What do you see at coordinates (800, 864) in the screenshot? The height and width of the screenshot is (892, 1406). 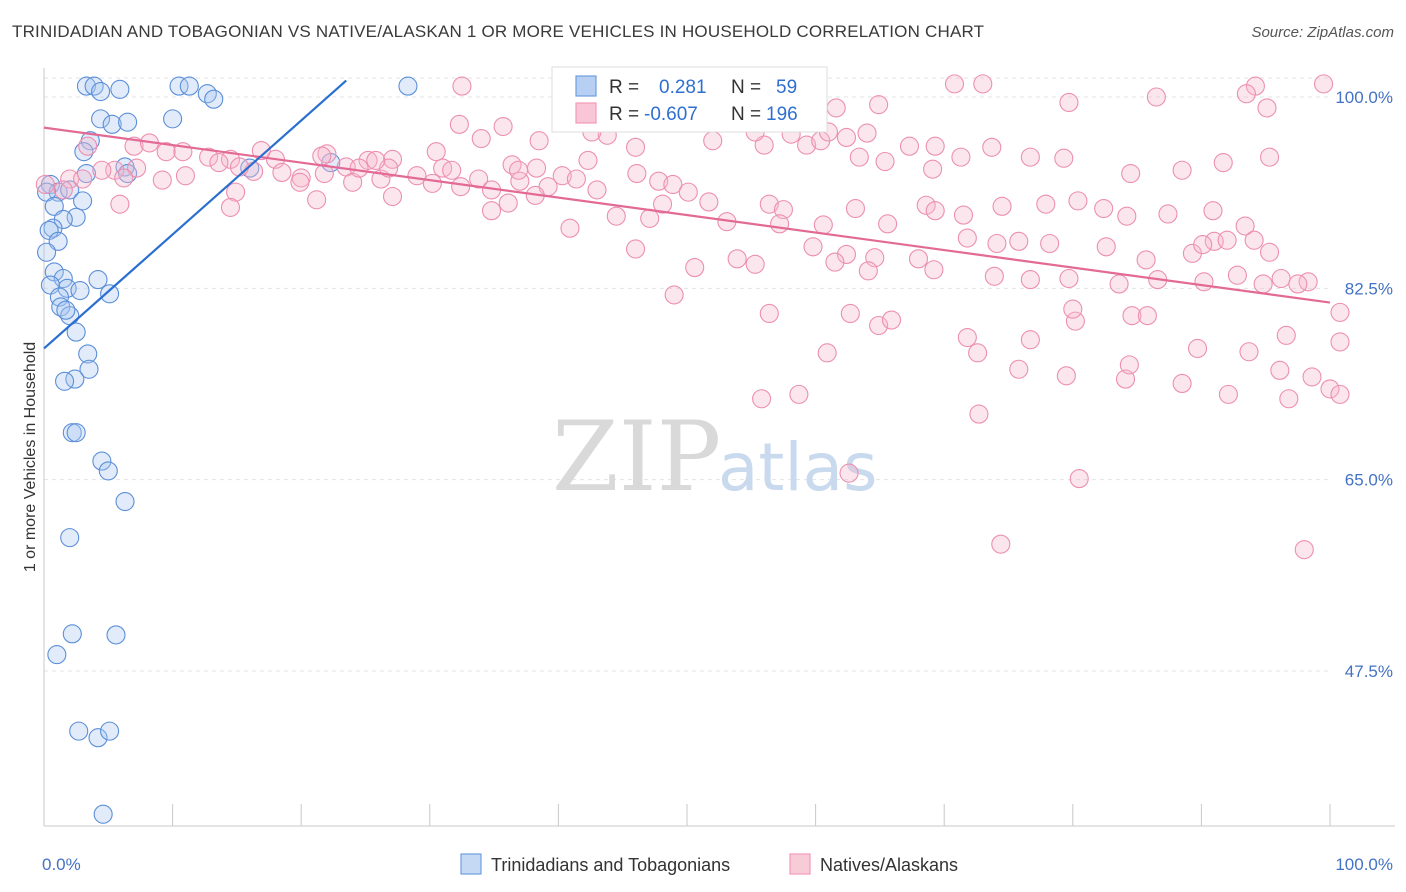 I see `bottom-legend-swatch-pink` at bounding box center [800, 864].